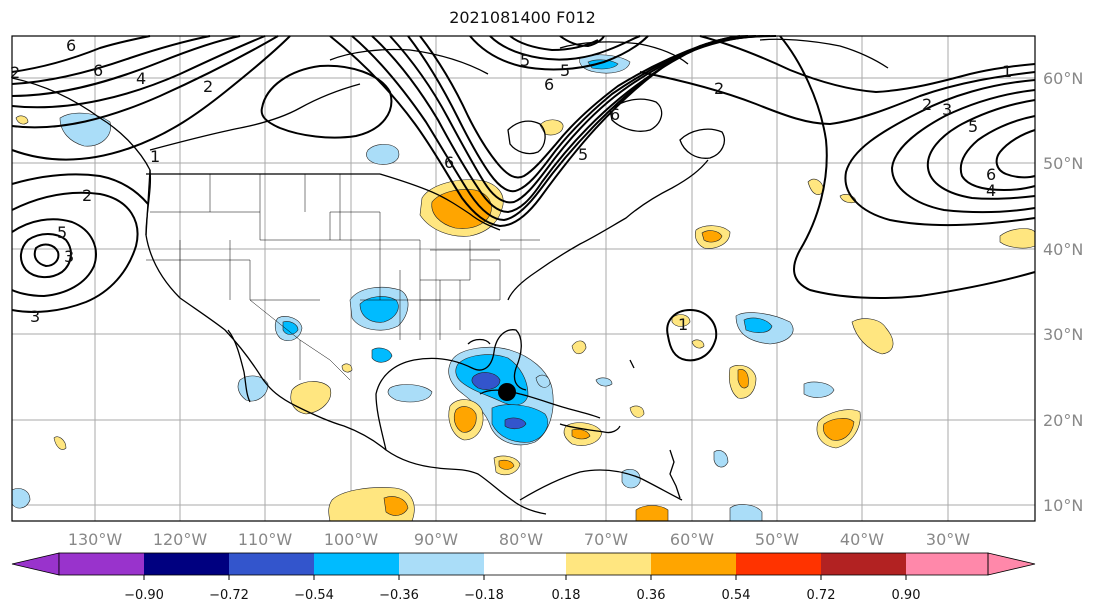 The height and width of the screenshot is (615, 1105). I want to click on colorbar-tick-label: 0.18, so click(566, 595).